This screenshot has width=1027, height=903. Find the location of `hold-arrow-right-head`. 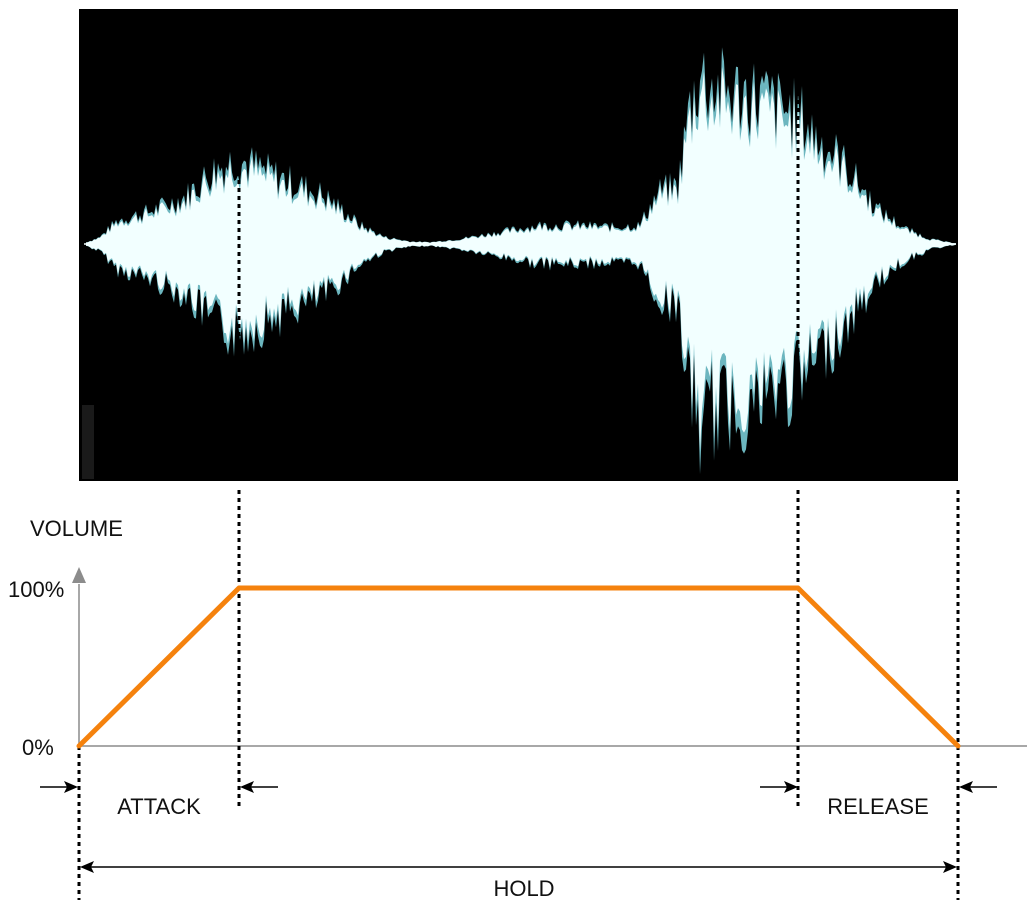

hold-arrow-right-head is located at coordinates (950, 867).